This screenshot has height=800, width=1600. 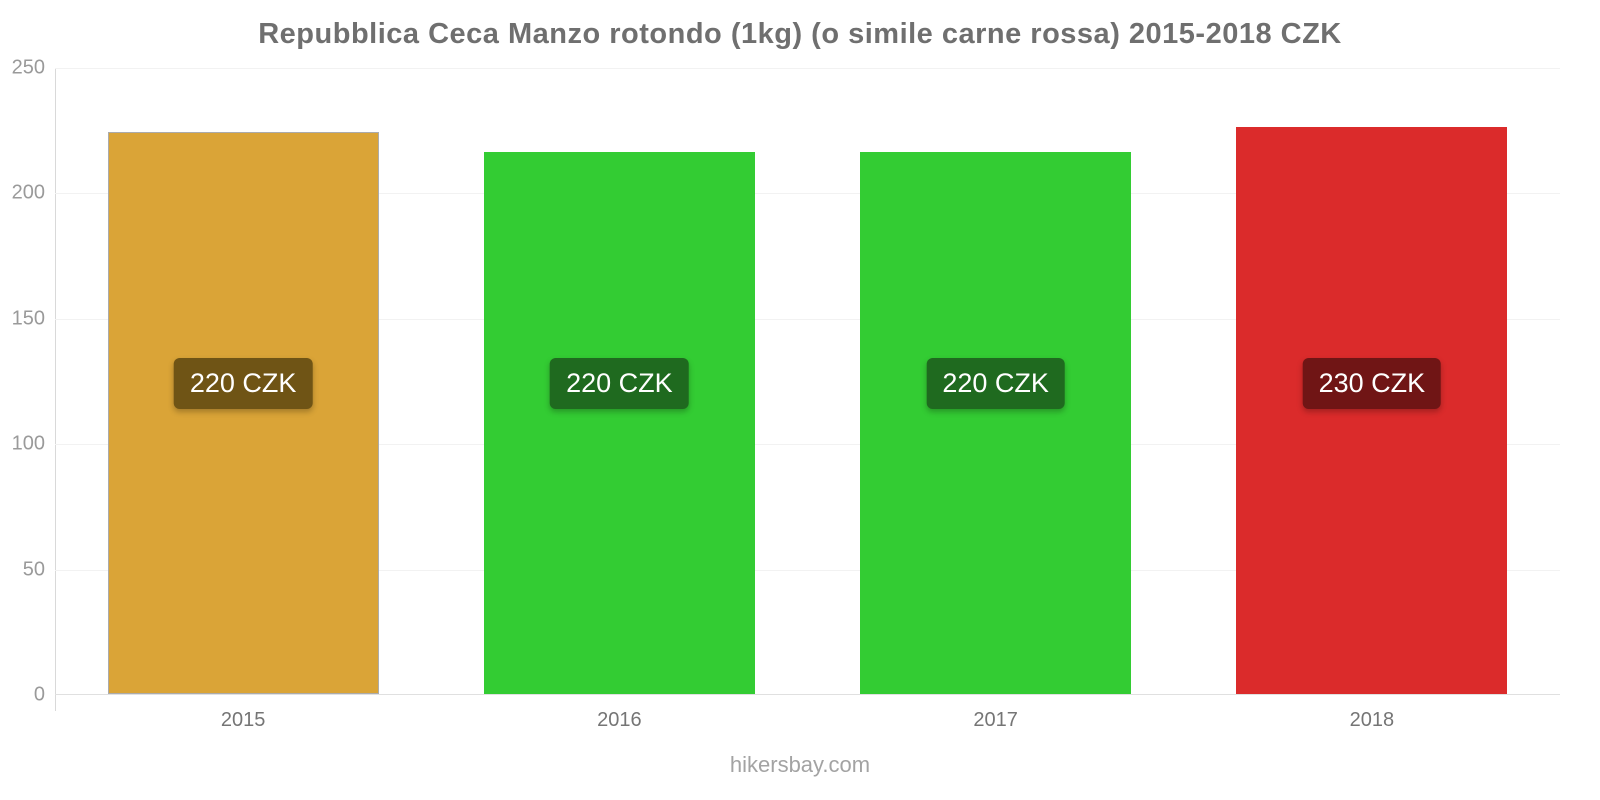 I want to click on bar-2016, so click(x=619, y=423).